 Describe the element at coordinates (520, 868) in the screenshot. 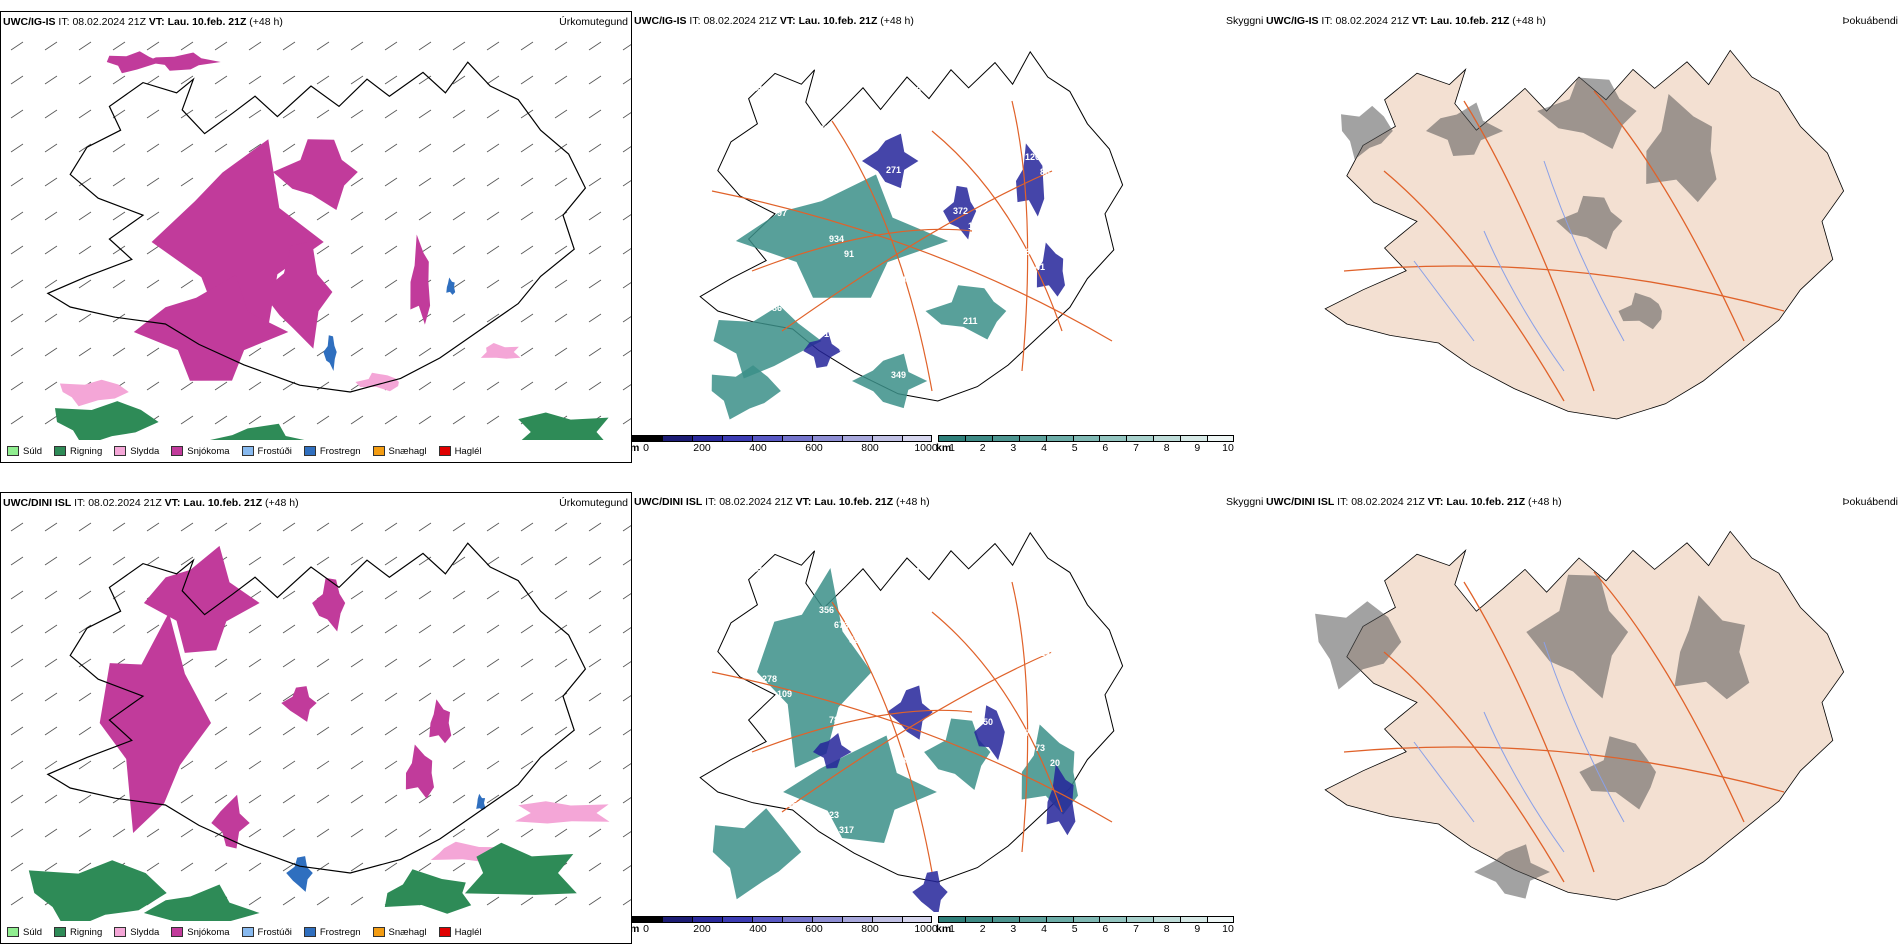

I see `rain-area` at that location.